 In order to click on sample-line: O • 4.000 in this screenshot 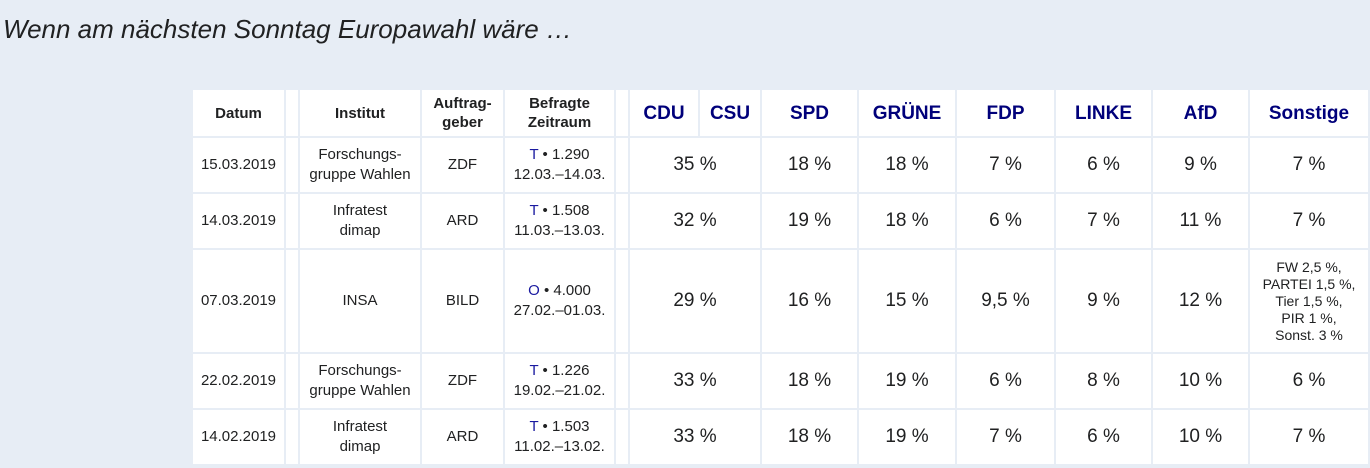, I will do `click(559, 291)`.